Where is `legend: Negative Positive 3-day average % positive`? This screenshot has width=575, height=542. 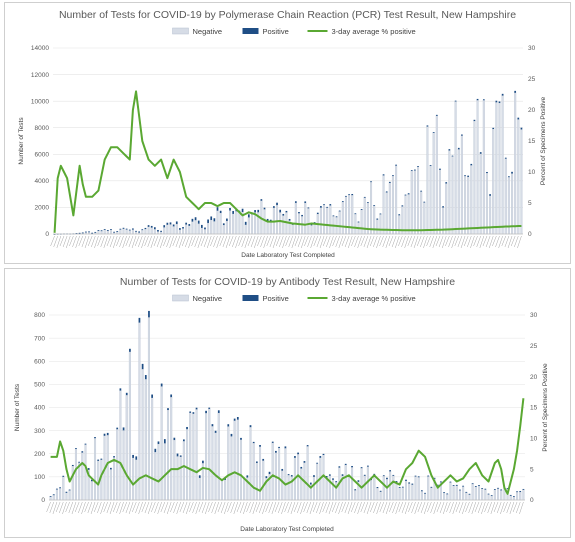 legend: Negative Positive 3-day average % positive is located at coordinates (294, 298).